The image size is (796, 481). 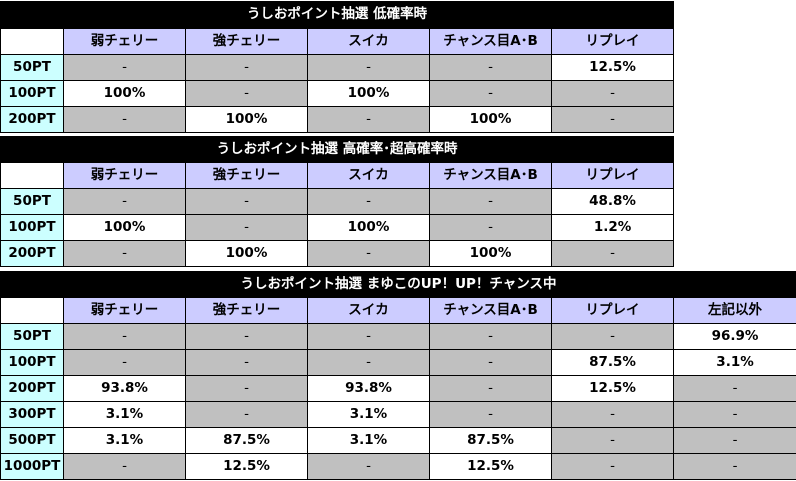 I want to click on row-header: 100PT, so click(x=32, y=227).